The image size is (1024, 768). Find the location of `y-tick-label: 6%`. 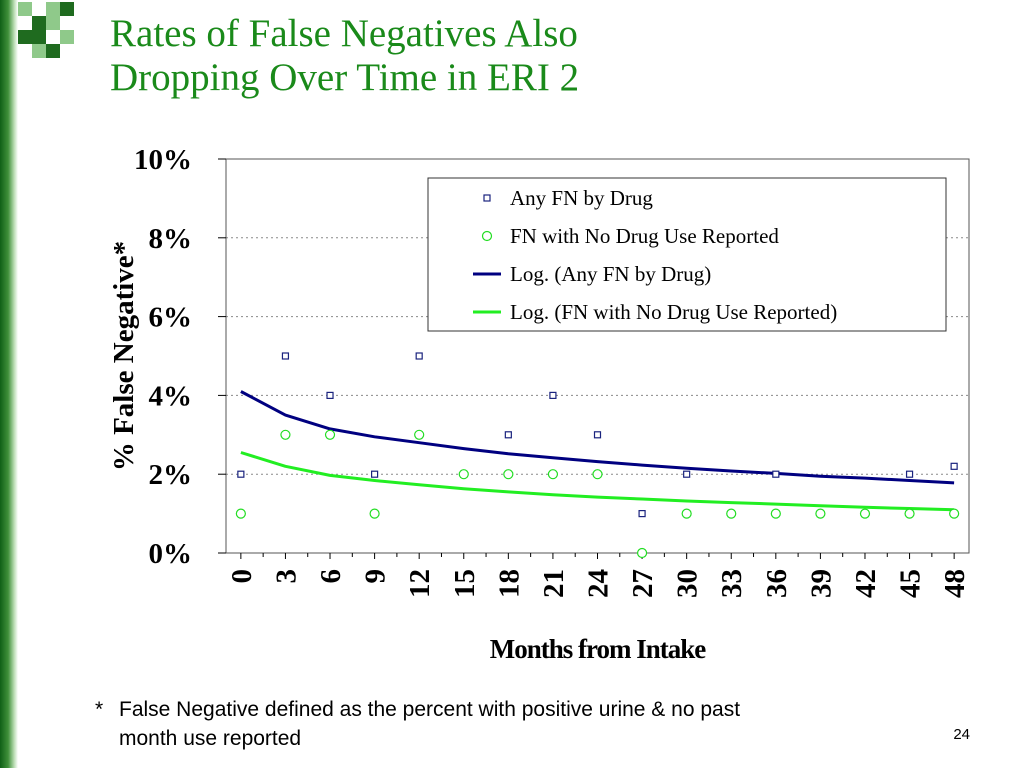

y-tick-label: 6% is located at coordinates (171, 318).